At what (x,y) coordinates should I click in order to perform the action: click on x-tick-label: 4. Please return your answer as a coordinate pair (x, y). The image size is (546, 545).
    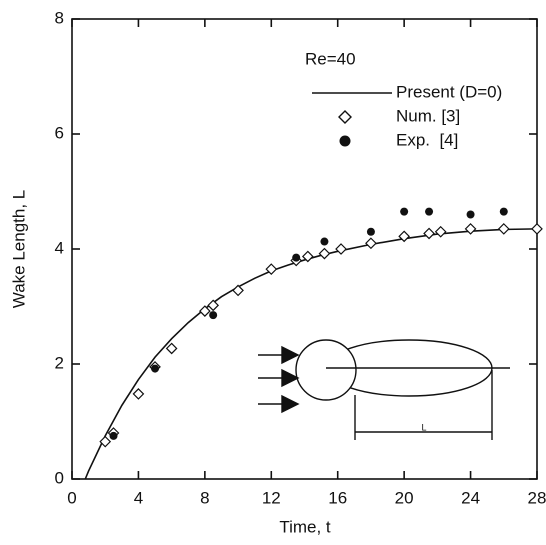
    Looking at the image, I should click on (138, 497).